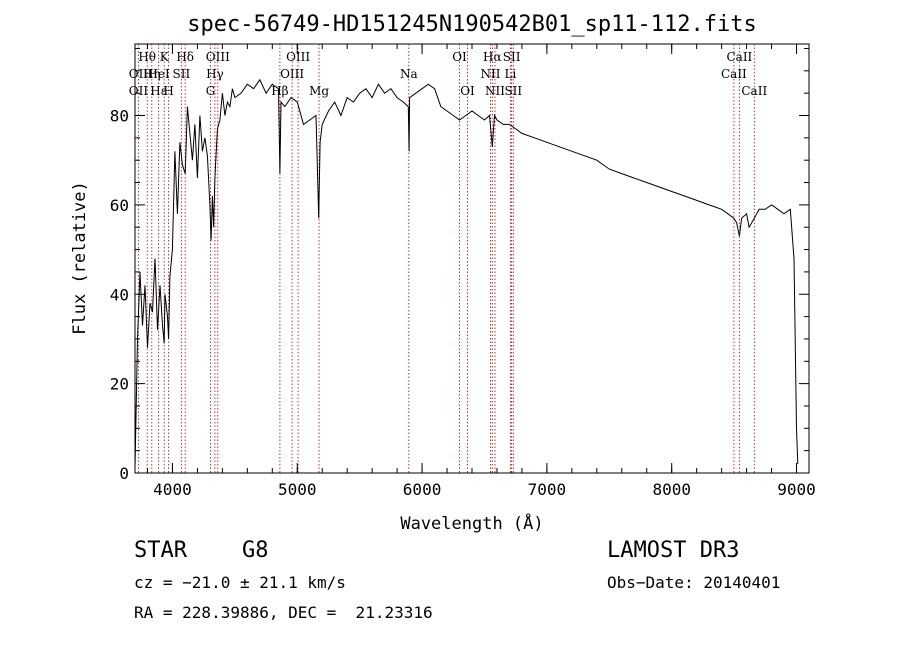  What do you see at coordinates (215, 74) in the screenshot?
I see `line-label-11: Hγ` at bounding box center [215, 74].